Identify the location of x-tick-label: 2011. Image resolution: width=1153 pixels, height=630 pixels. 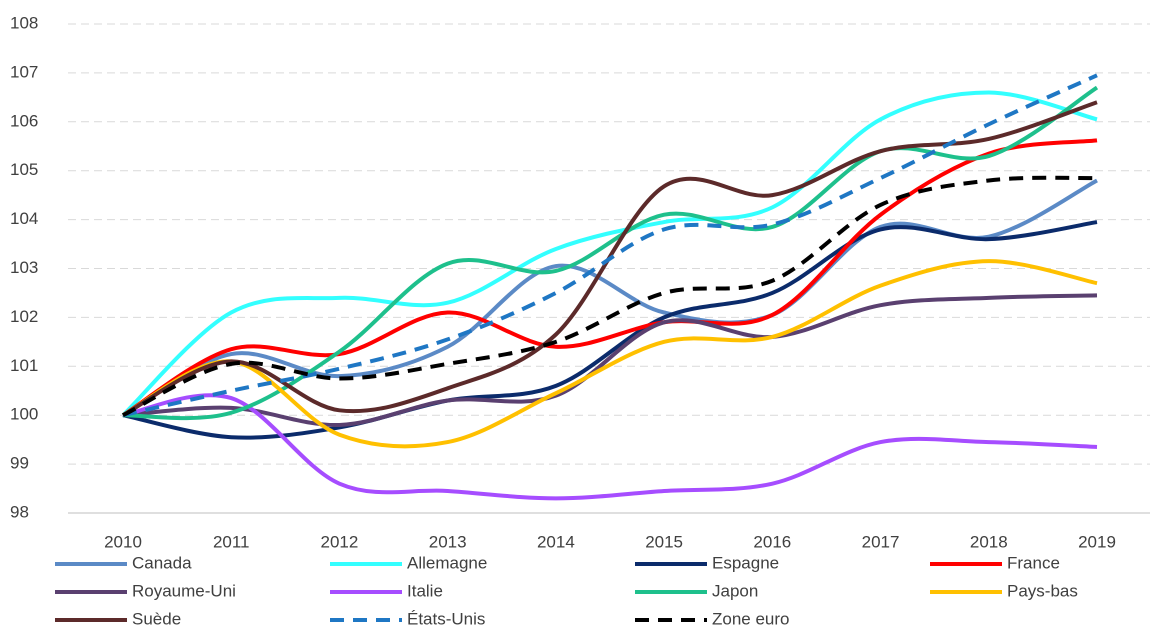
(231, 541).